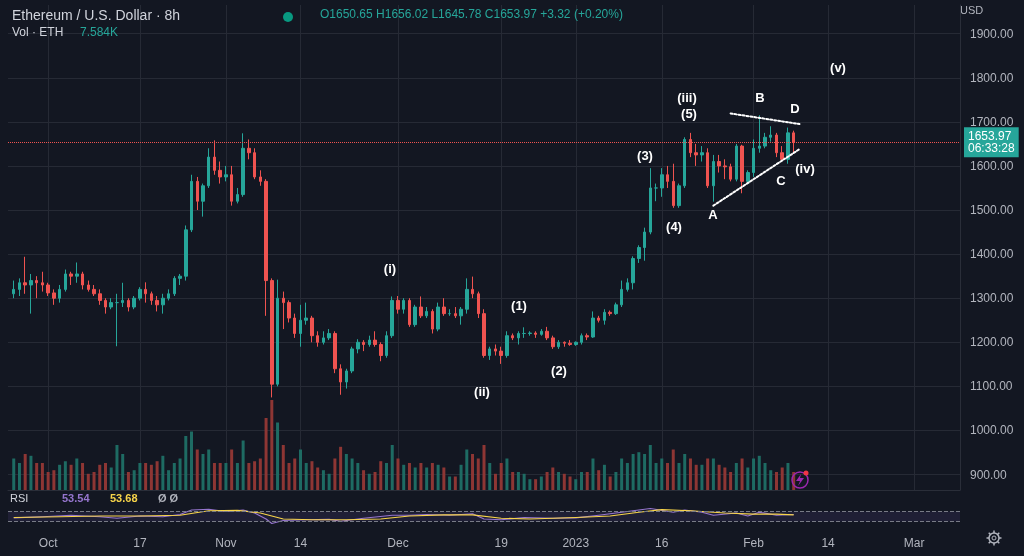  What do you see at coordinates (226, 543) in the screenshot?
I see `x-tick-label: Nov` at bounding box center [226, 543].